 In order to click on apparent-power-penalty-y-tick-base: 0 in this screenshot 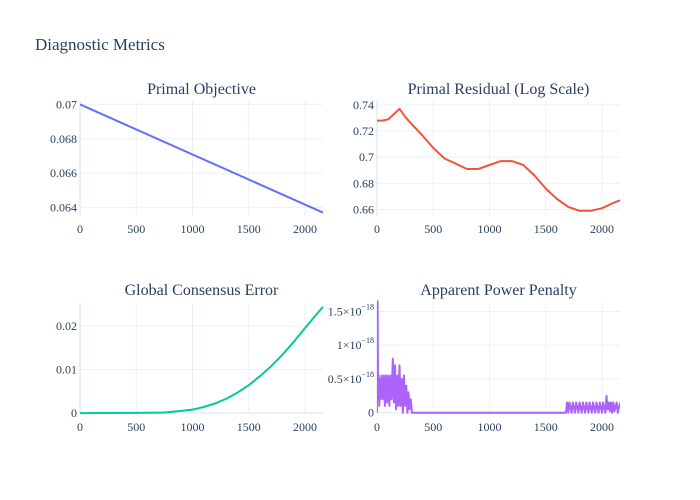, I will do `click(371, 413)`.